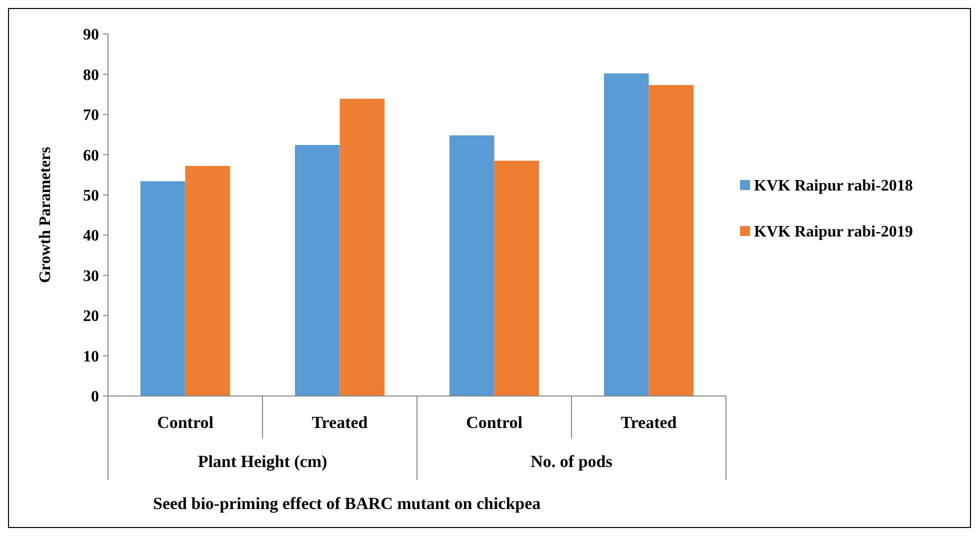 The height and width of the screenshot is (536, 979). I want to click on y-tick-label: 30, so click(91, 276).